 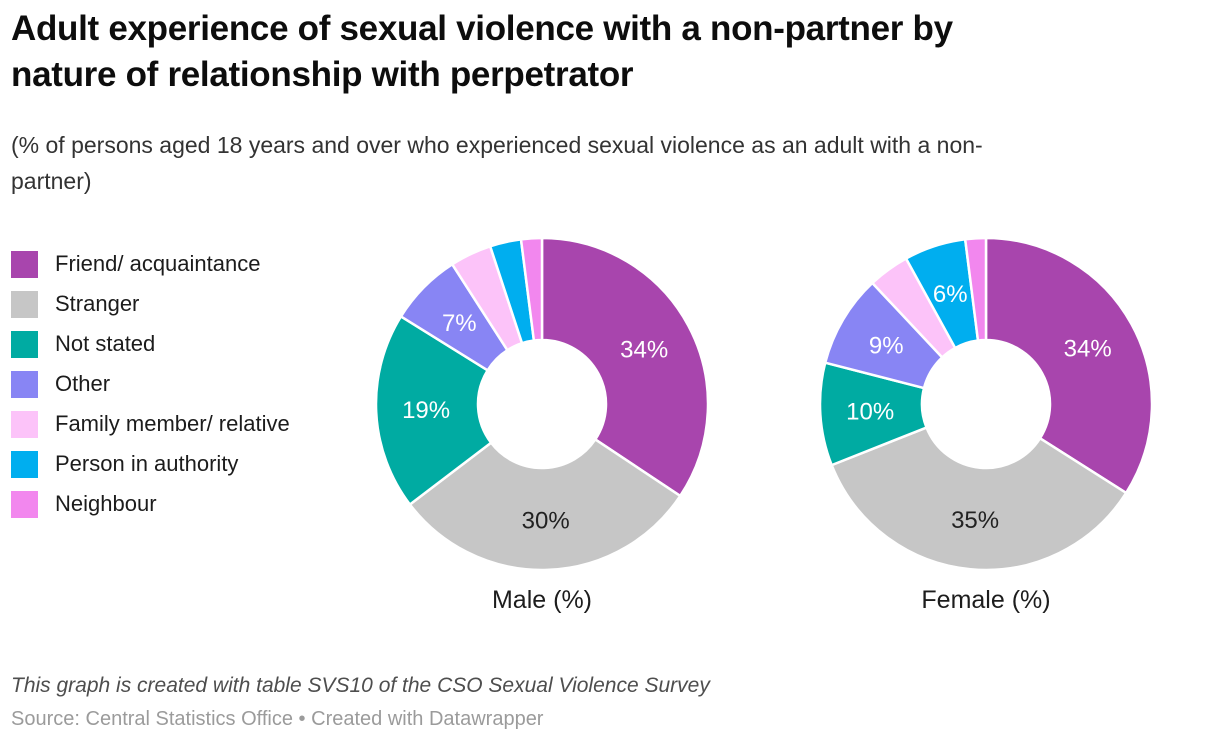 I want to click on legend-item-neighbour: Neighbour, so click(x=150, y=504).